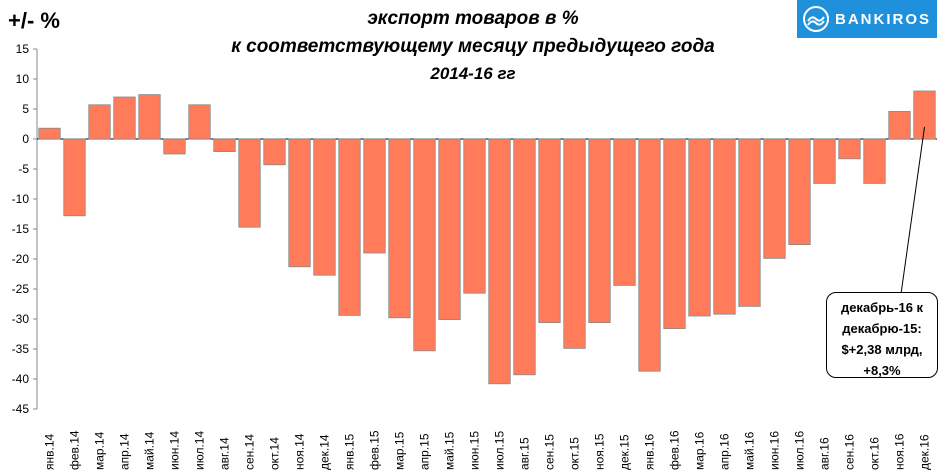  What do you see at coordinates (21, 319) in the screenshot?
I see `y-tick-label: -30` at bounding box center [21, 319].